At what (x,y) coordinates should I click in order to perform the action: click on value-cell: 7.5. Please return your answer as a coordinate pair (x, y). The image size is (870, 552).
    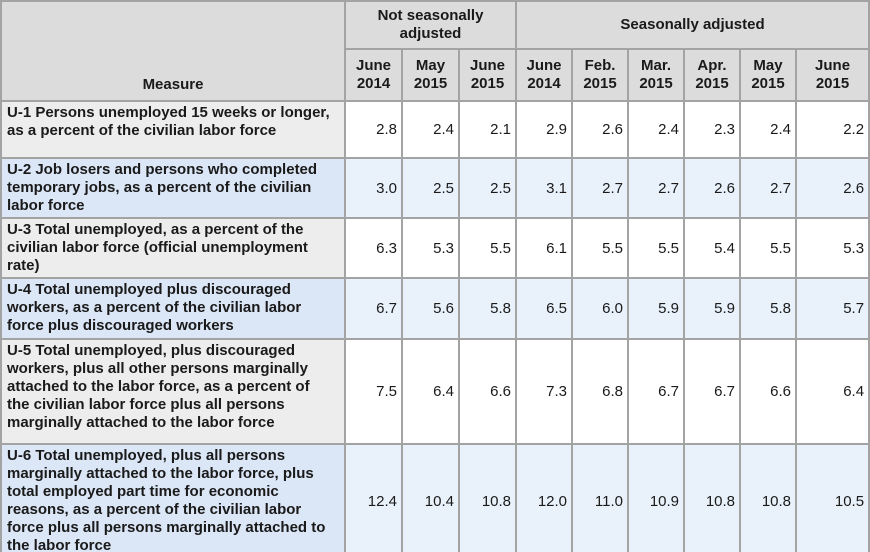
    Looking at the image, I should click on (373, 391).